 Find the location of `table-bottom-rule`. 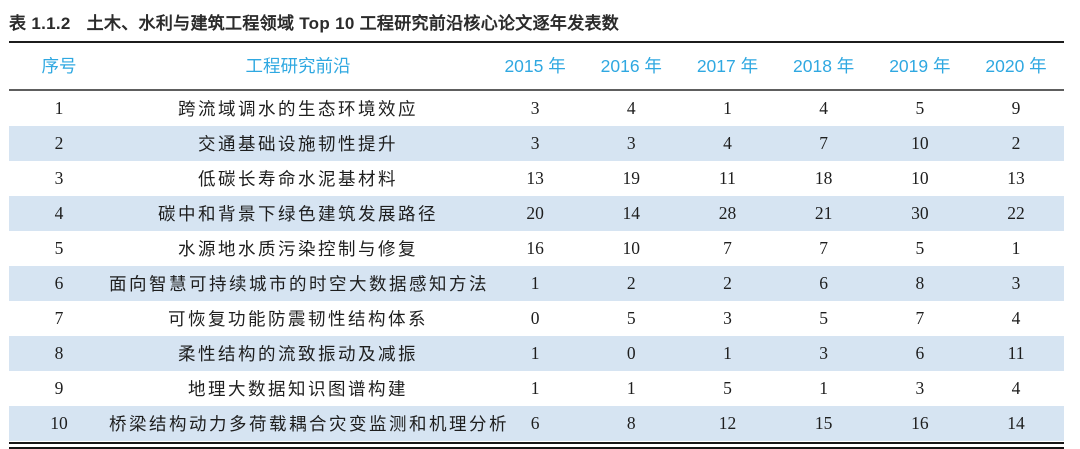

table-bottom-rule is located at coordinates (536, 445).